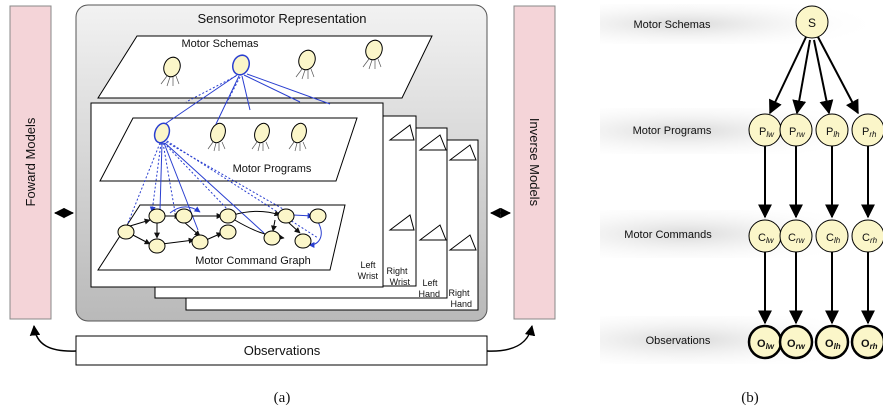 The height and width of the screenshot is (414, 883). Describe the element at coordinates (801, 240) in the screenshot. I see `bn-command-sub: rw` at that location.